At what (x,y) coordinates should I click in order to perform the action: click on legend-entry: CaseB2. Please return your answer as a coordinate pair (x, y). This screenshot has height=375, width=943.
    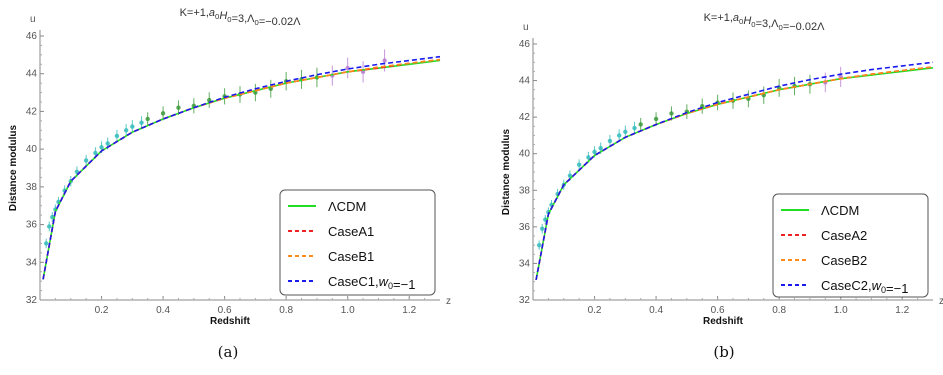
    Looking at the image, I should click on (844, 260).